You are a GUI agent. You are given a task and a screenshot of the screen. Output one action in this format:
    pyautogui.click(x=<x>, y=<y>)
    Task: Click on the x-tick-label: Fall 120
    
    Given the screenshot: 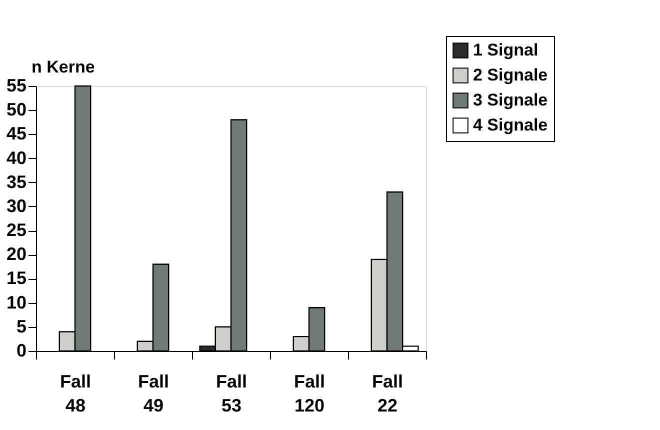 What is the action you would take?
    pyautogui.click(x=310, y=394)
    